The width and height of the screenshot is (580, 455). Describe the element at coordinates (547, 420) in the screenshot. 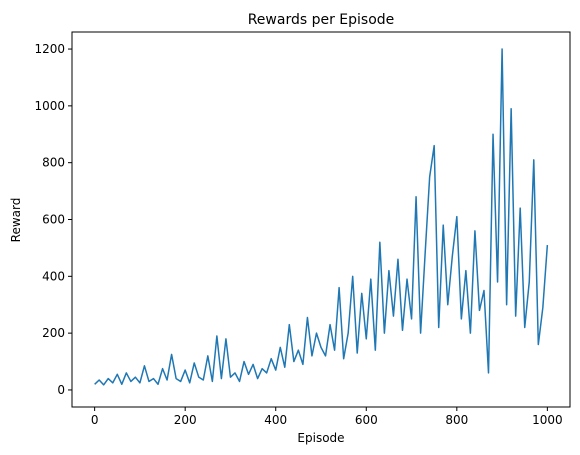

I see `x-tick-label: 1000` at that location.